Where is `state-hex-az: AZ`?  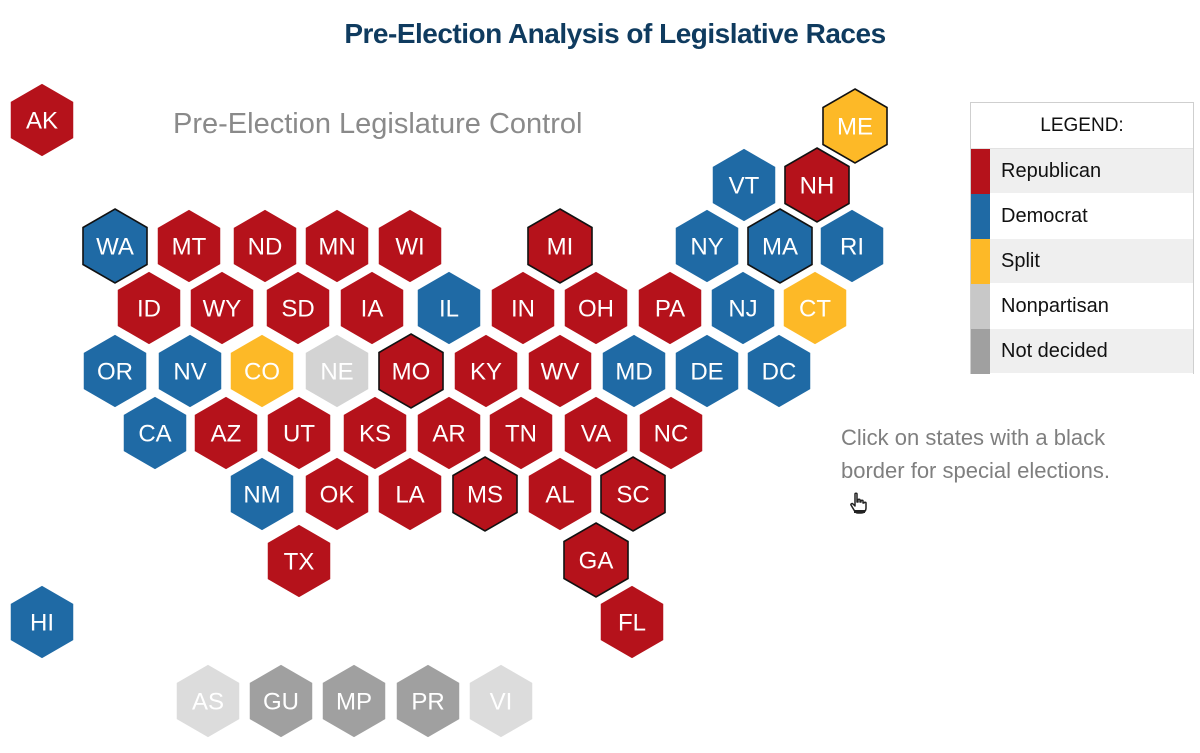
state-hex-az: AZ is located at coordinates (226, 433).